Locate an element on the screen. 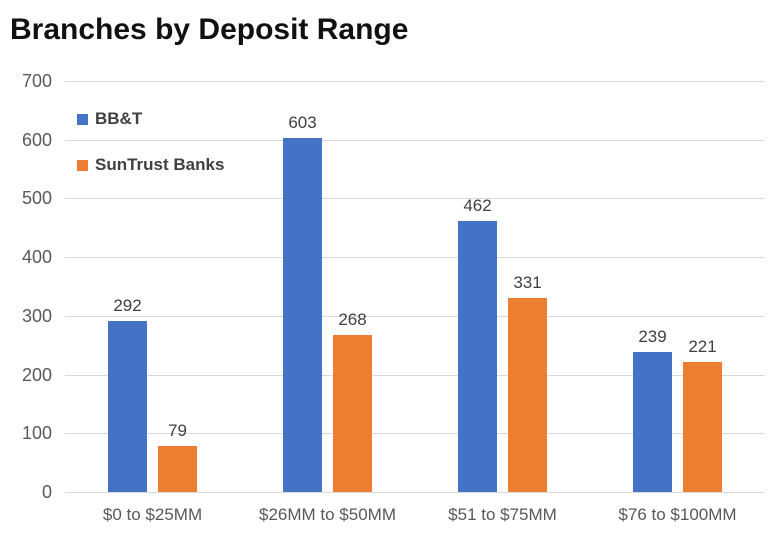 This screenshot has height=544, width=778. bar-value-label: 239 is located at coordinates (652, 336).